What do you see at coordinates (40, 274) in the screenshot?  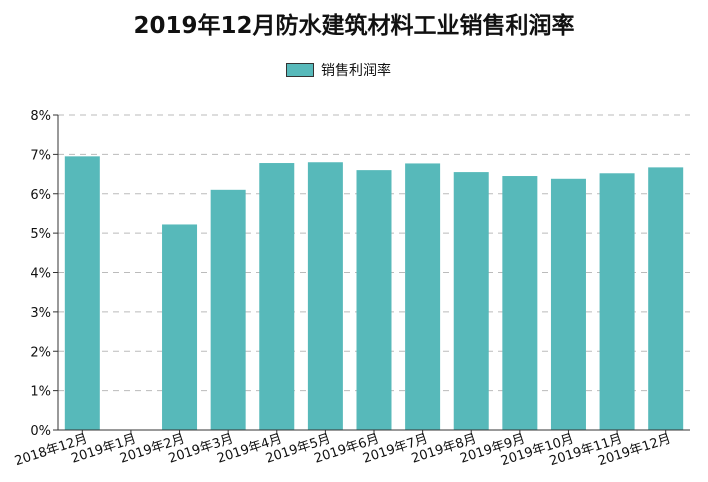 I see `y-tick-label: 4%` at bounding box center [40, 274].